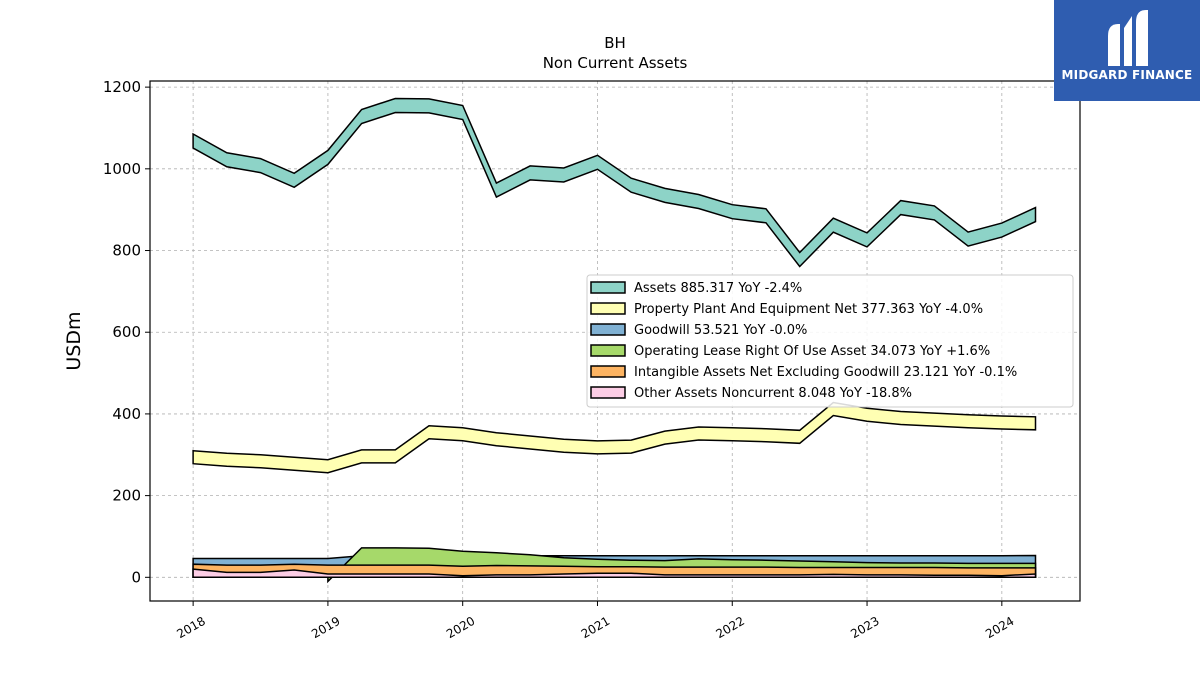 The image size is (1200, 675). Describe the element at coordinates (730, 627) in the screenshot. I see `x-tick-label: 2022` at that location.